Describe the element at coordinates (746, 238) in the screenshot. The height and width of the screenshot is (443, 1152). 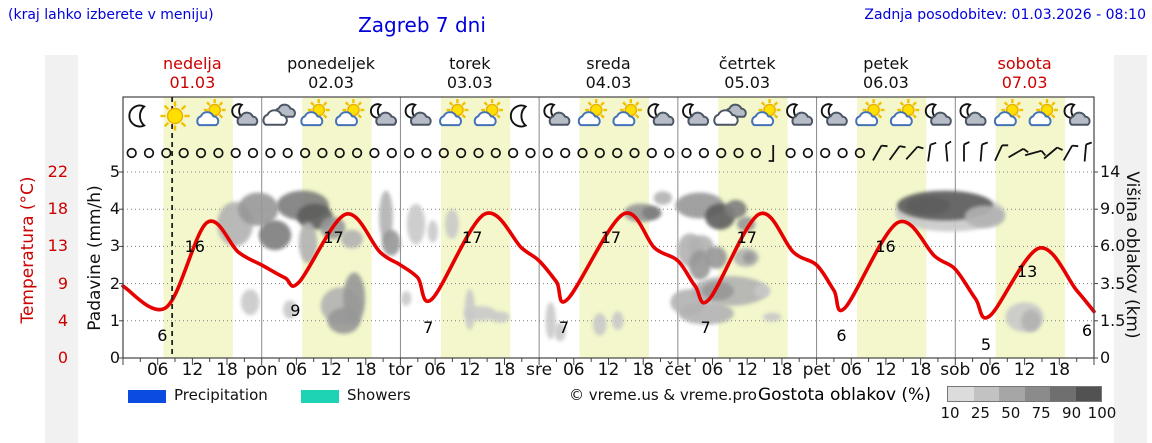
I see `temp-value-label: 17` at that location.